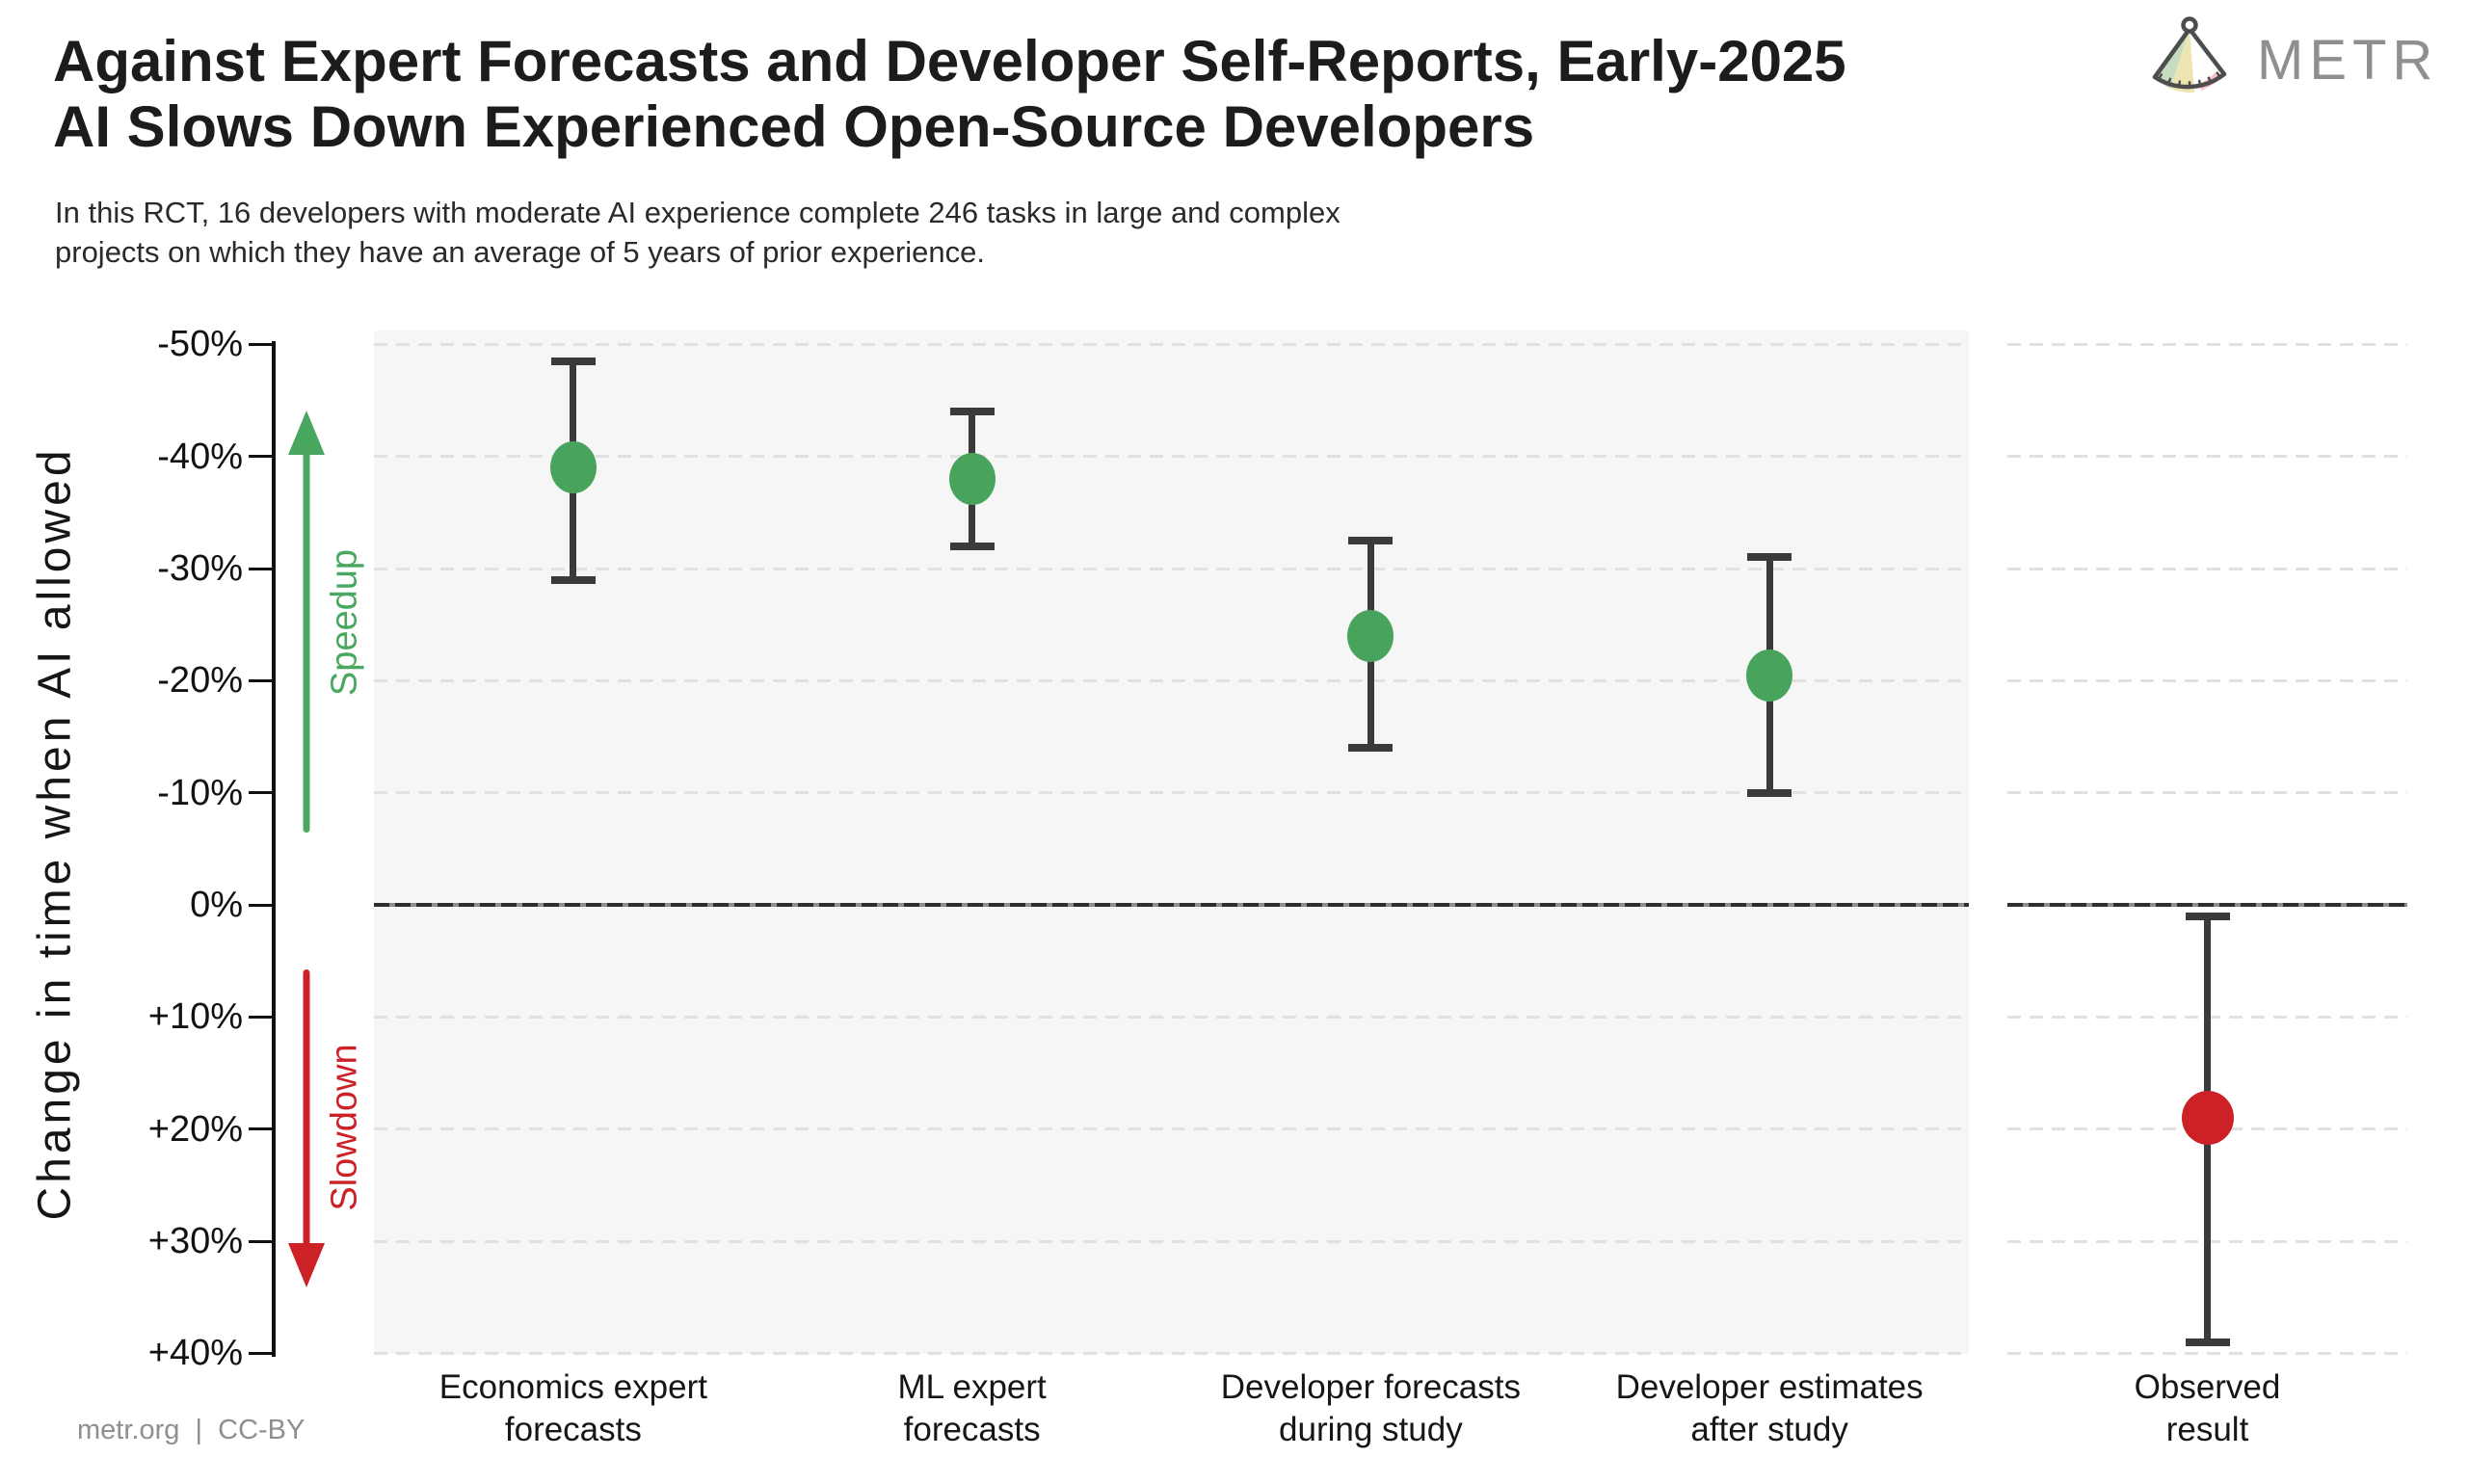  Describe the element at coordinates (200, 569) in the screenshot. I see `y-tick-label: -30%` at that location.